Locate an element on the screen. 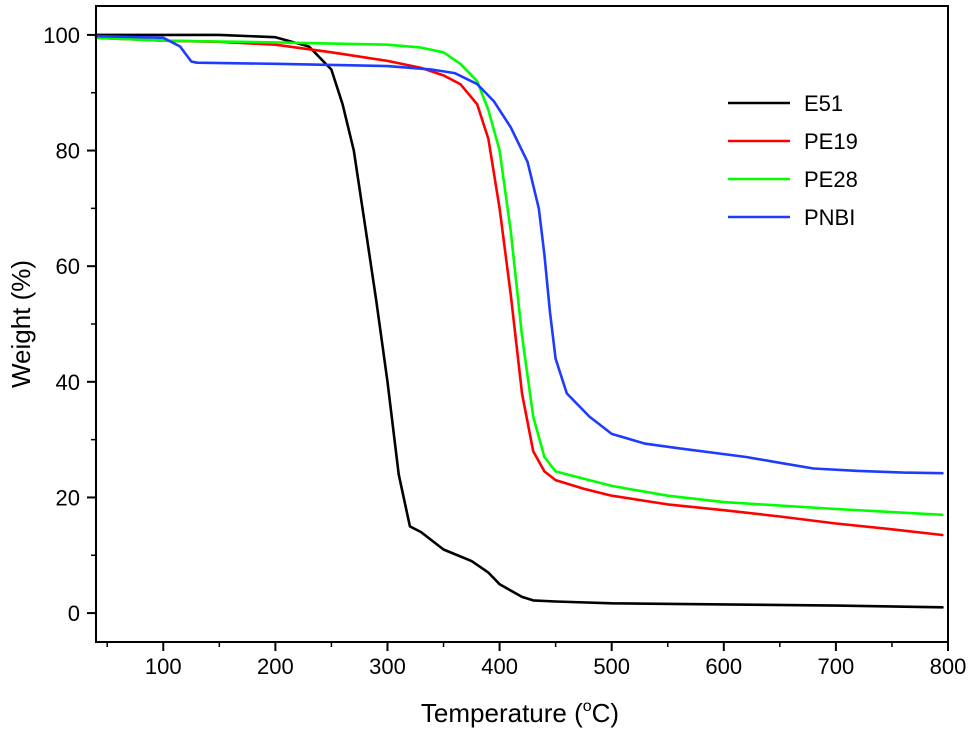  y-tick-label: 60 is located at coordinates (68, 266).